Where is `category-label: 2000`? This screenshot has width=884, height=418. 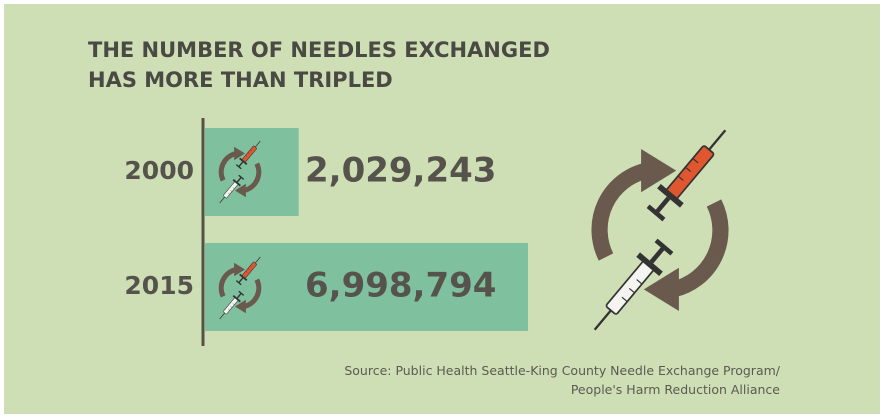
category-label: 2000 is located at coordinates (159, 170).